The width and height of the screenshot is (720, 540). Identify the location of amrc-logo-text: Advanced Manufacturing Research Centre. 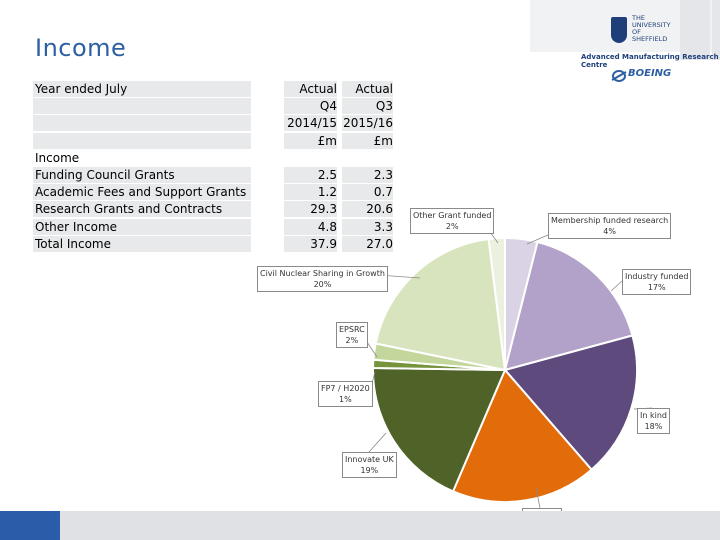
(650, 61).